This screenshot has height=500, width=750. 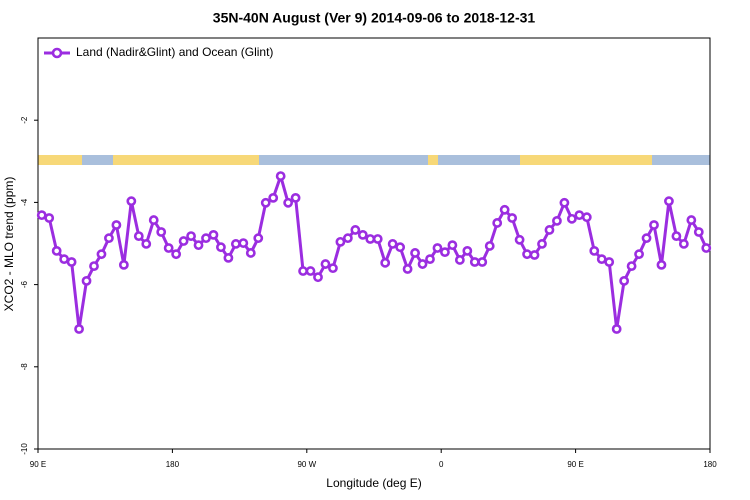 I want to click on land-ocean-strip, so click(x=374, y=160).